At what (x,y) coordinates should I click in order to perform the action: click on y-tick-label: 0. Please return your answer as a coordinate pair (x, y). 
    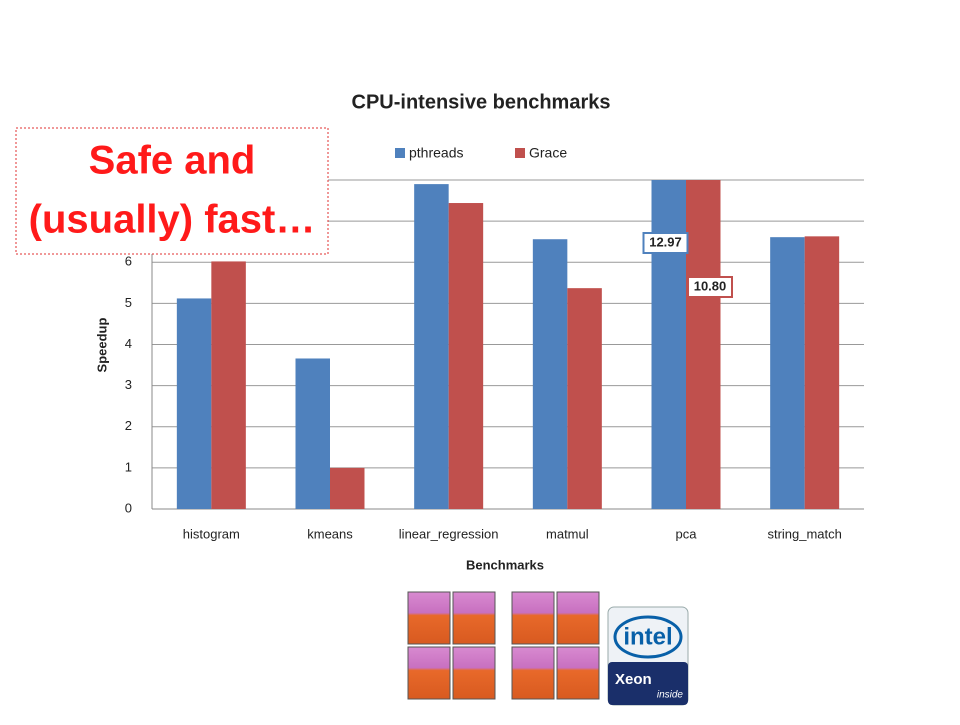
    Looking at the image, I should click on (128, 507).